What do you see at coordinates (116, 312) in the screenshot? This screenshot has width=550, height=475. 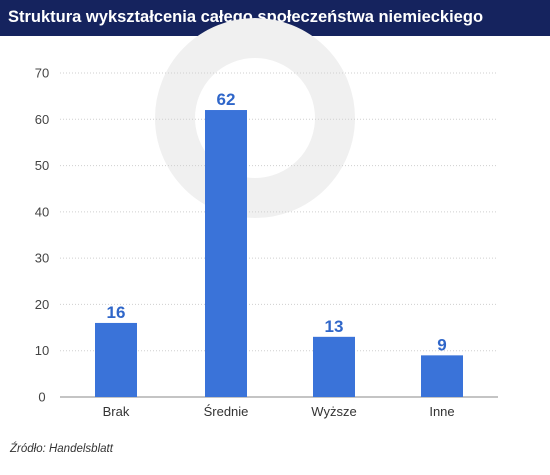 I see `data-label: 16` at bounding box center [116, 312].